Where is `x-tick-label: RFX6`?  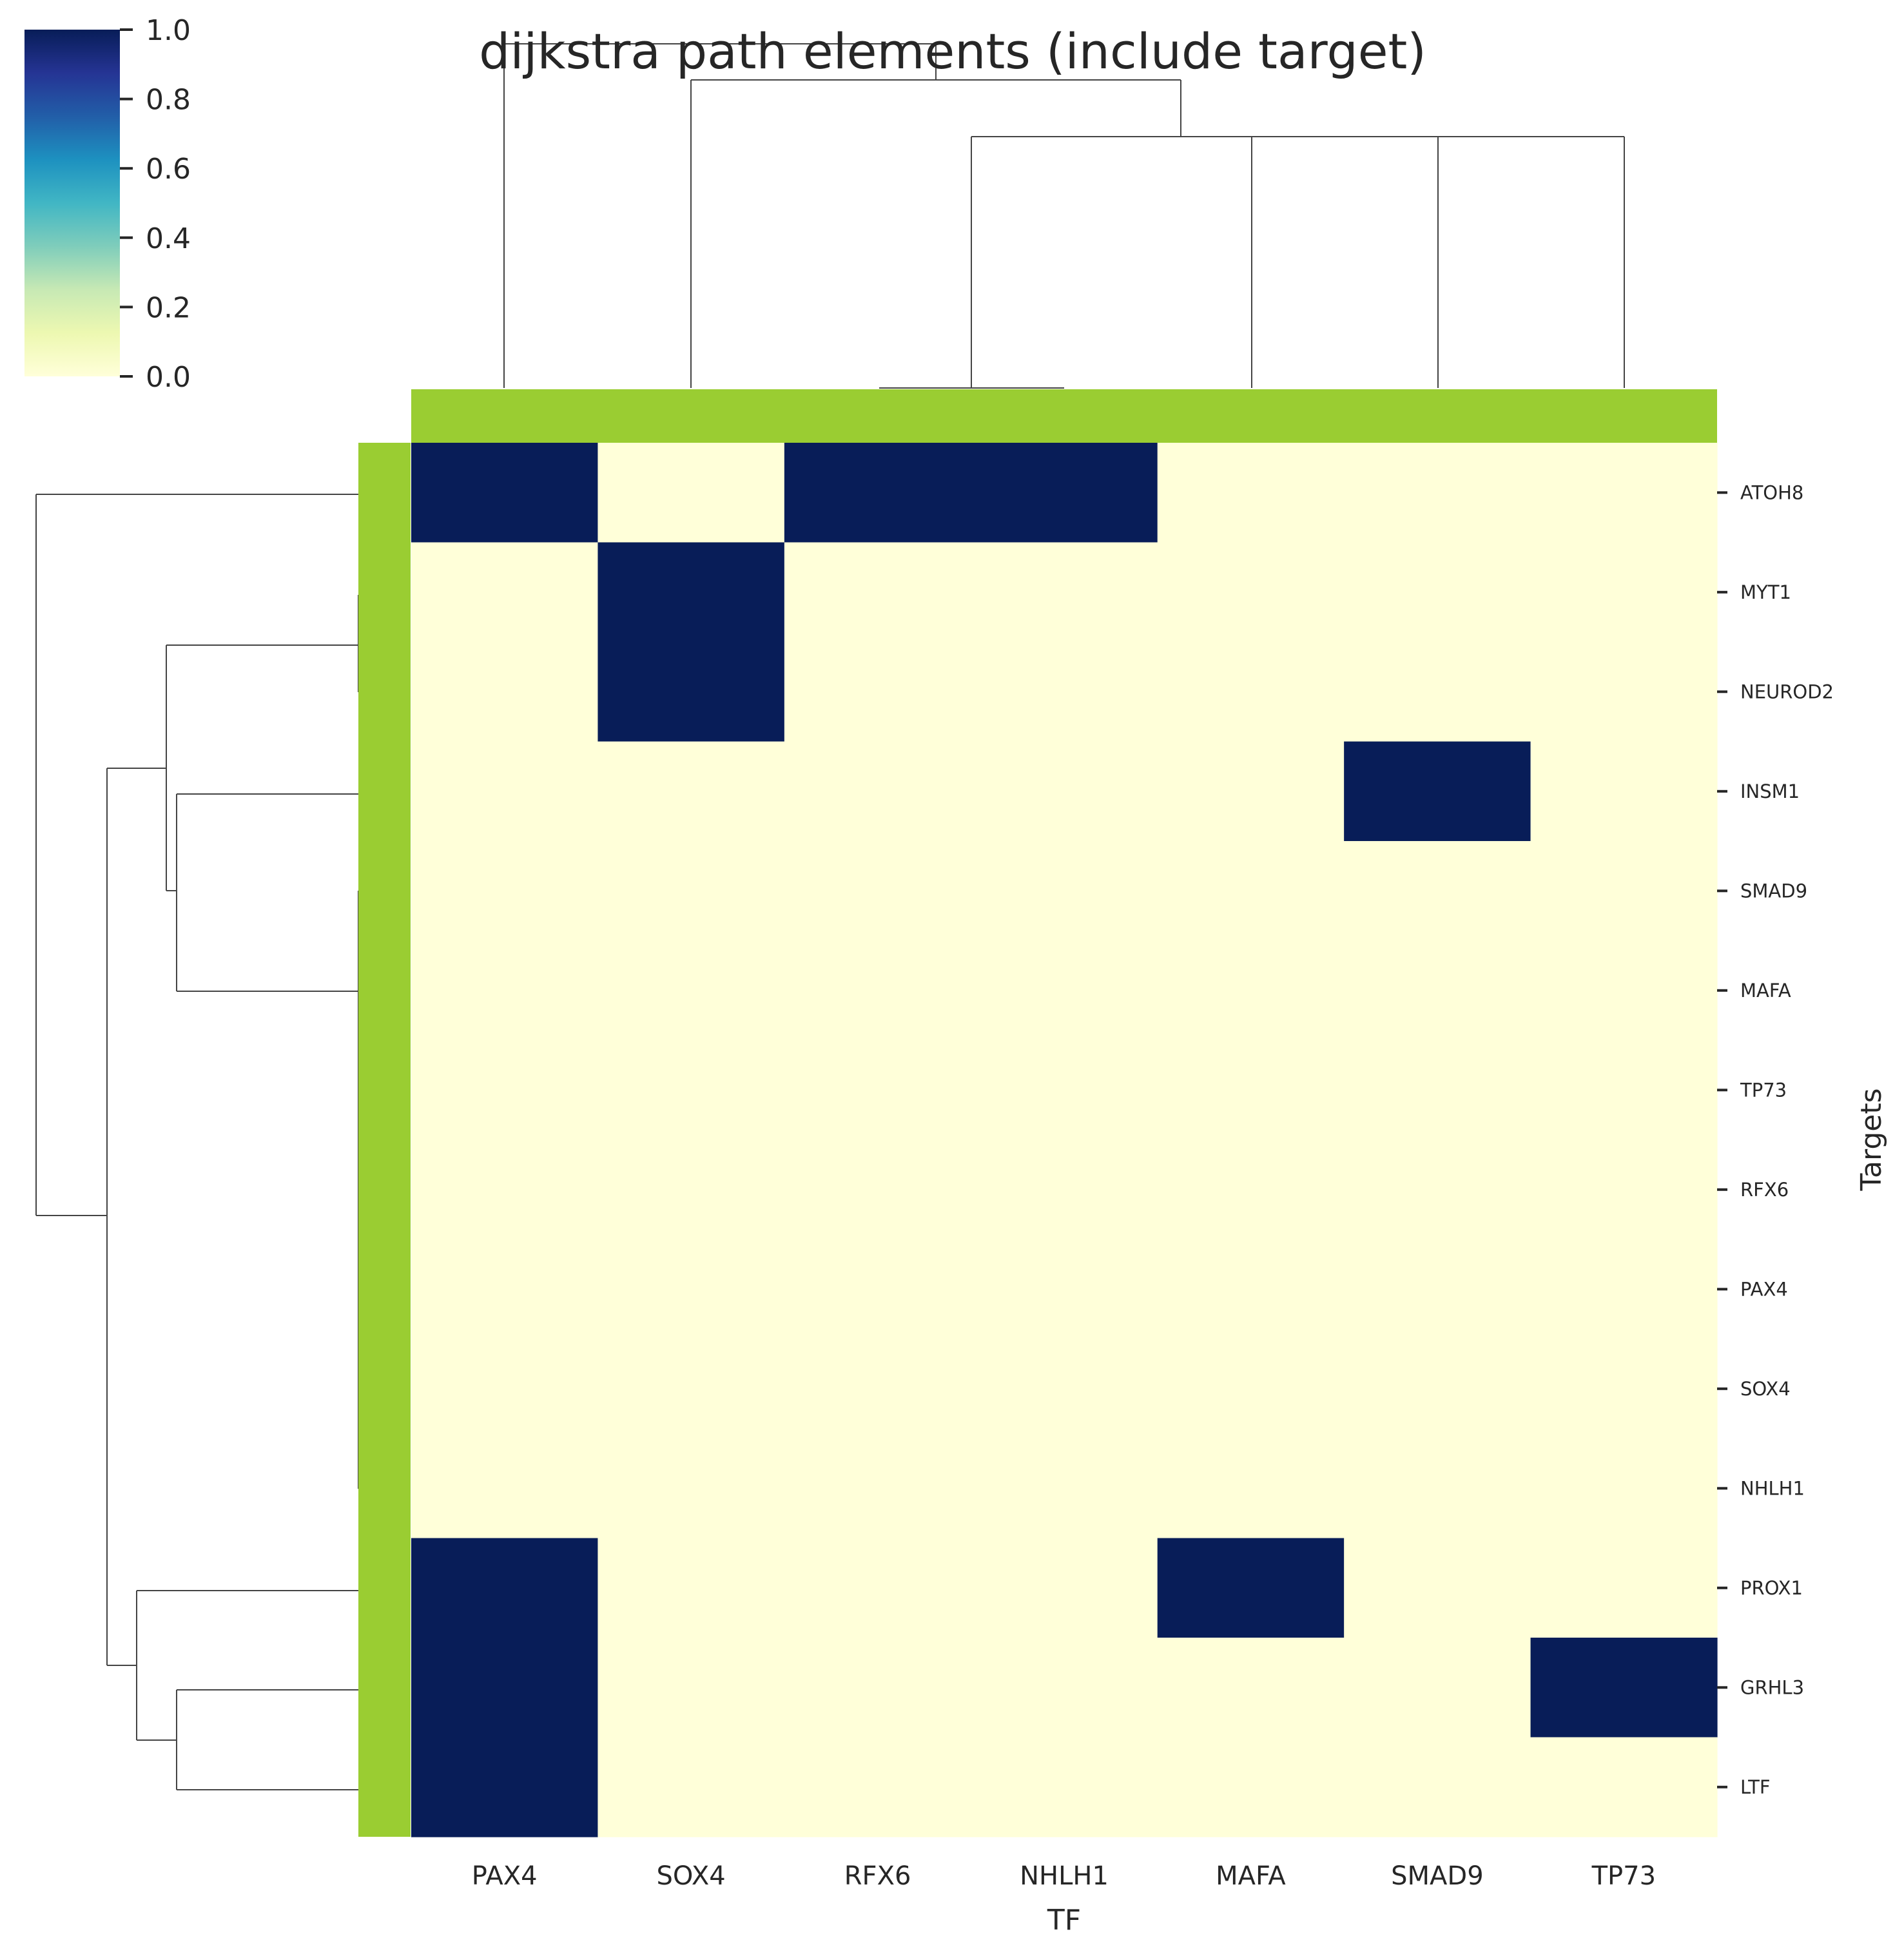
x-tick-label: RFX6 is located at coordinates (878, 1876).